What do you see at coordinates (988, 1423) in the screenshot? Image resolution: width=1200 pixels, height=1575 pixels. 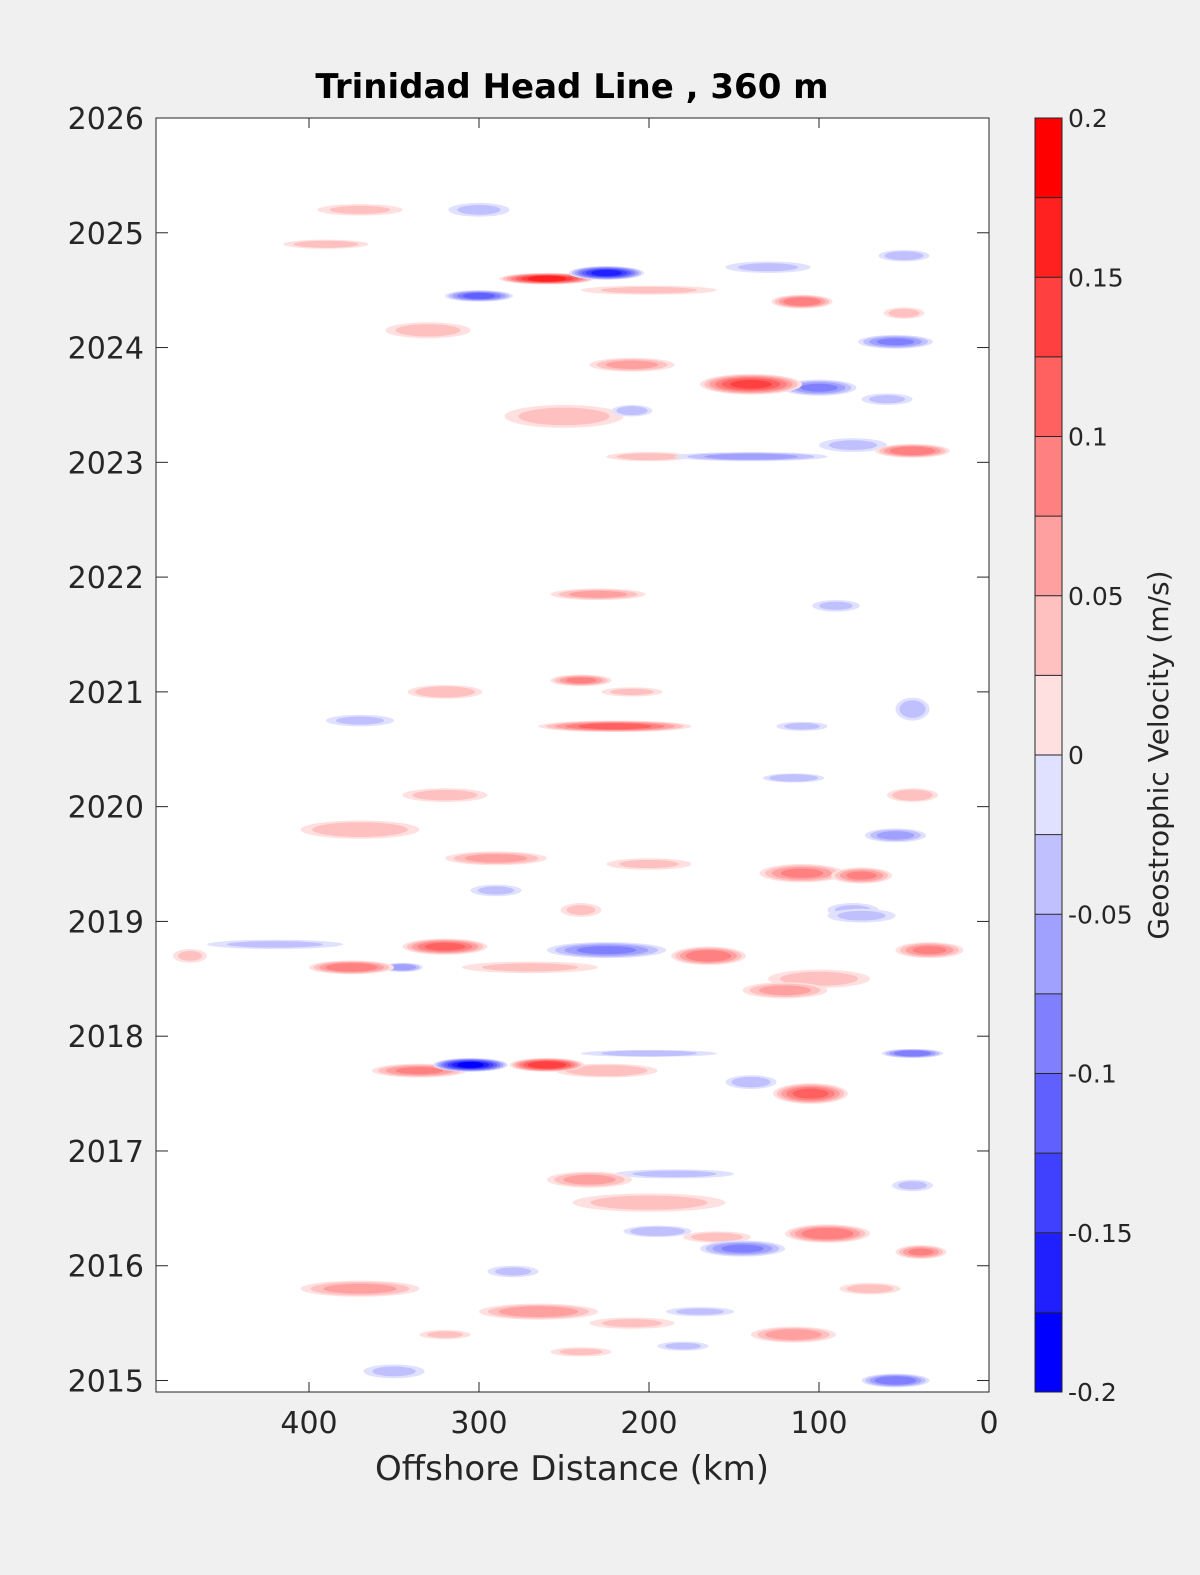 I see `x-tick-label: 0` at bounding box center [988, 1423].